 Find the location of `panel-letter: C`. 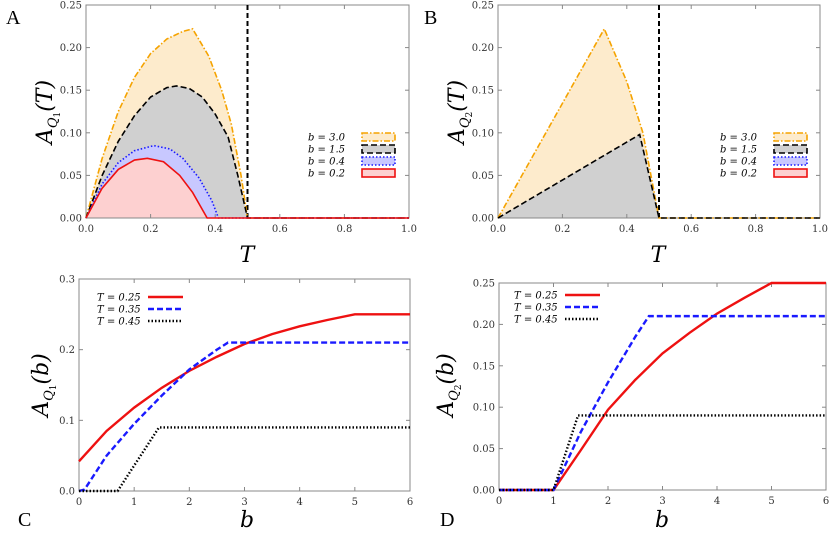

panel-letter: C is located at coordinates (24, 520).